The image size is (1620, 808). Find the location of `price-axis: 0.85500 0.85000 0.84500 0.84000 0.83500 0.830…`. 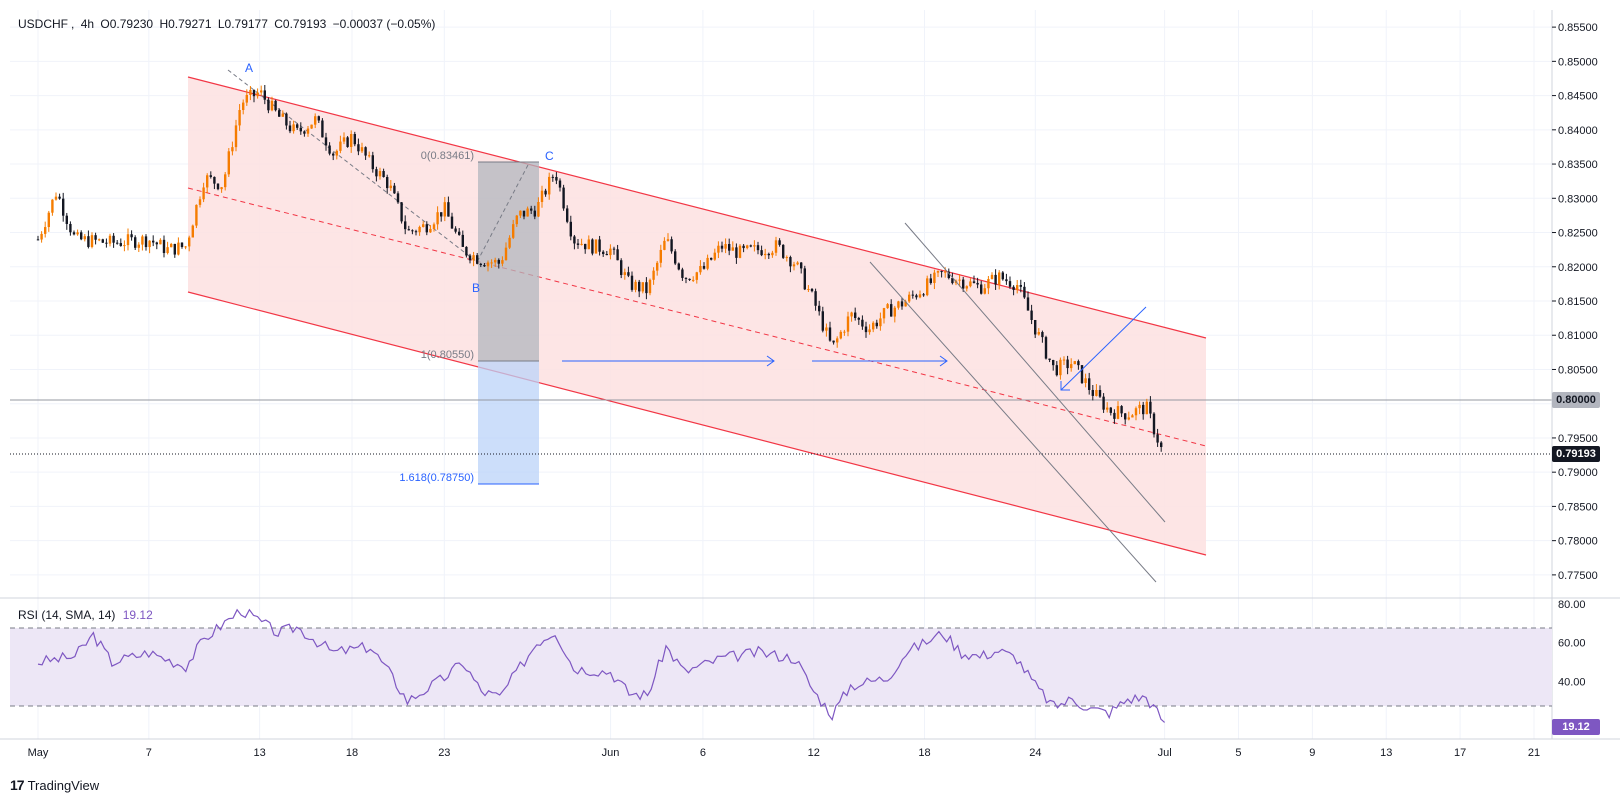

price-axis: 0.85500 0.85000 0.84500 0.84000 0.83500 0.830… is located at coordinates (1575, 302).